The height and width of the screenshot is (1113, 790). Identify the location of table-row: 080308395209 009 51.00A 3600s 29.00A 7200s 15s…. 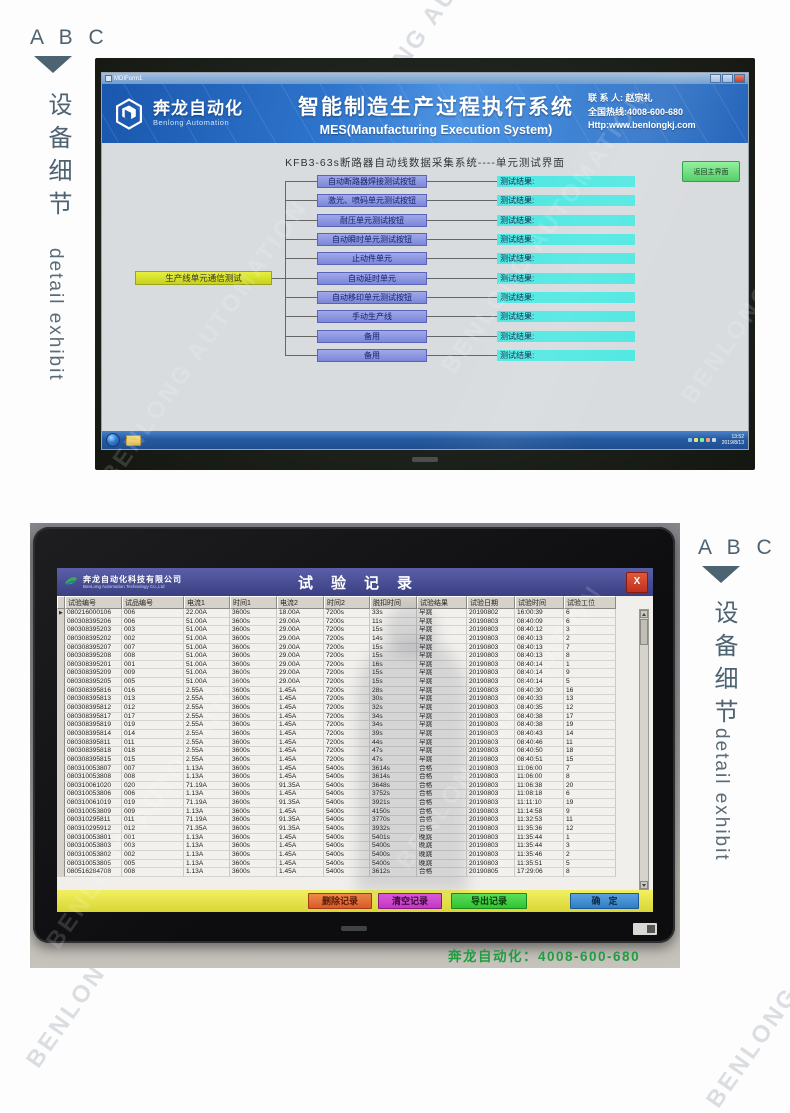
(355, 674).